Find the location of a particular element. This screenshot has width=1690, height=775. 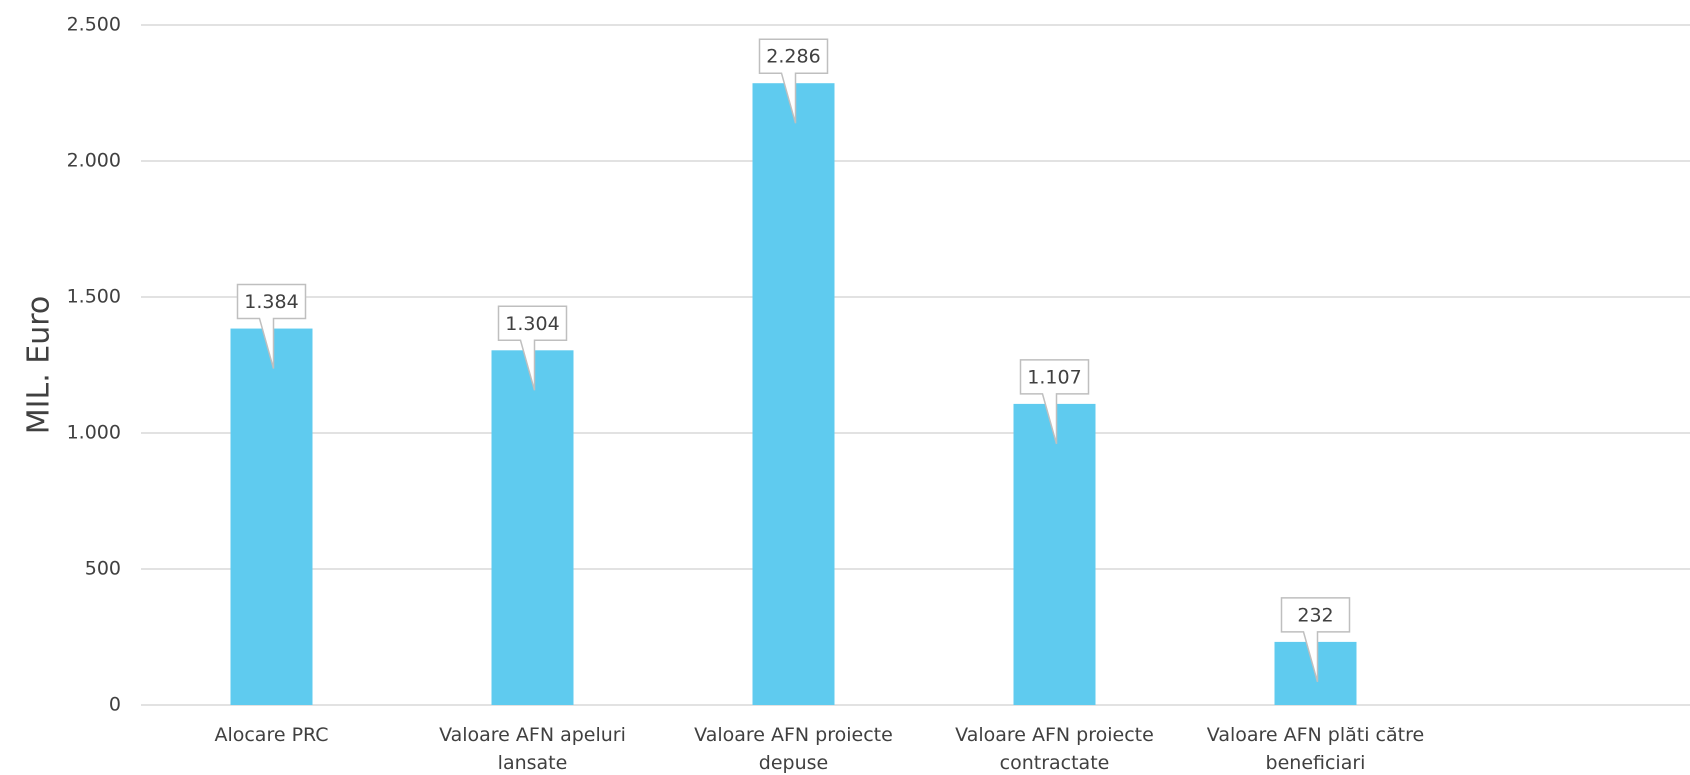

y-tick-label: 500 is located at coordinates (103, 569).